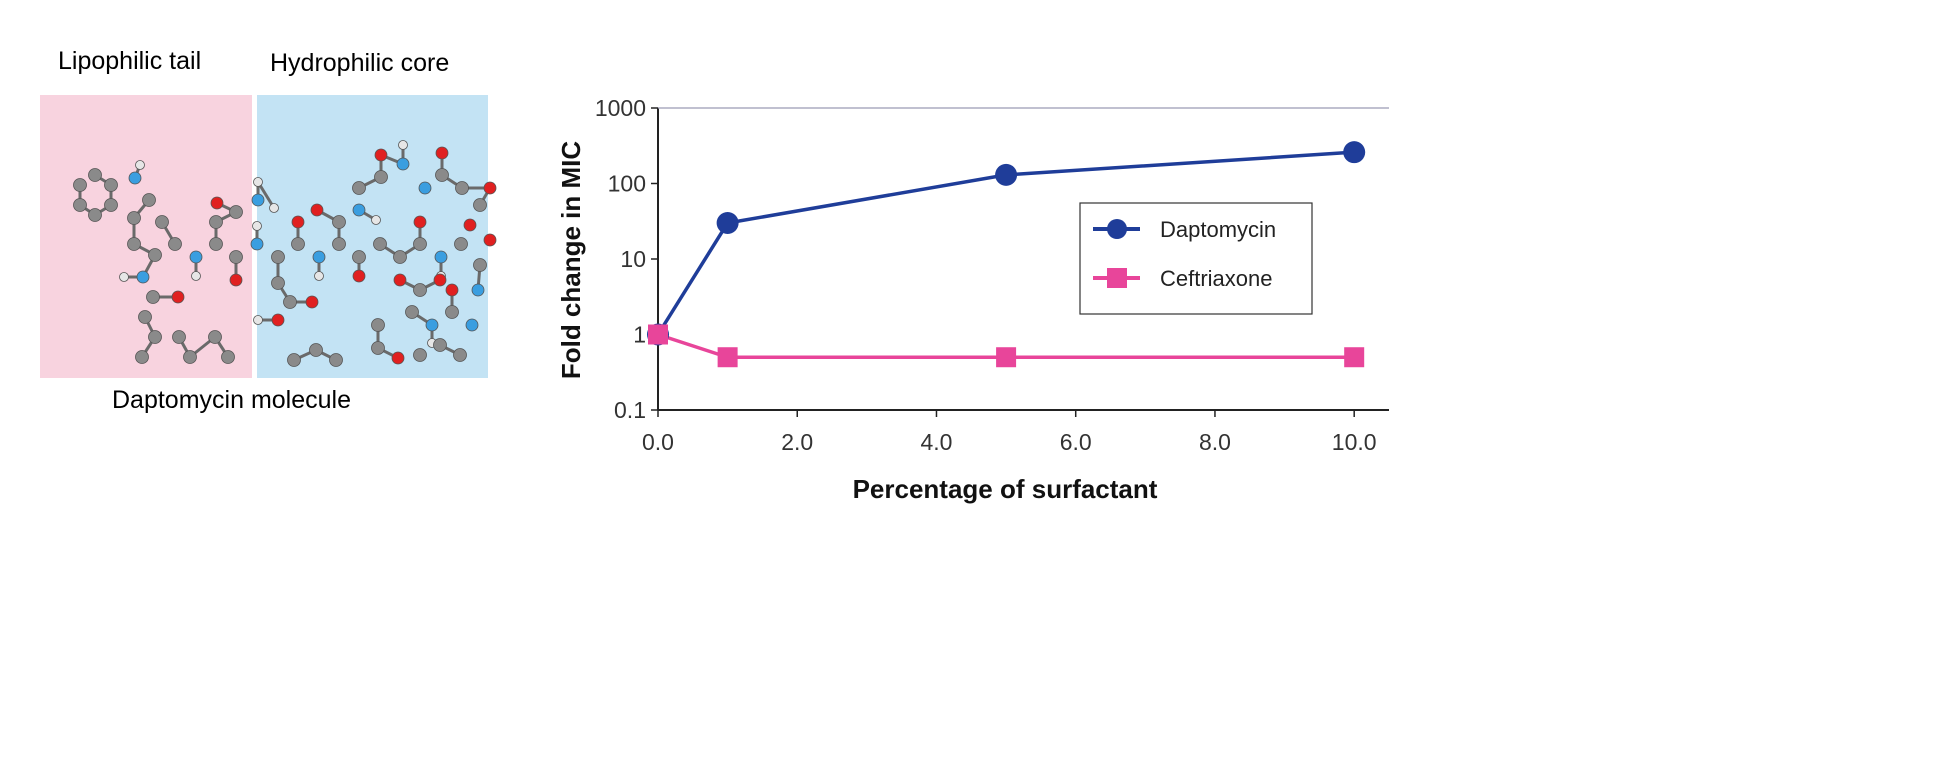 The height and width of the screenshot is (774, 1948). What do you see at coordinates (1218, 229) in the screenshot?
I see `legend-daptomycin-label: Daptomycin` at bounding box center [1218, 229].